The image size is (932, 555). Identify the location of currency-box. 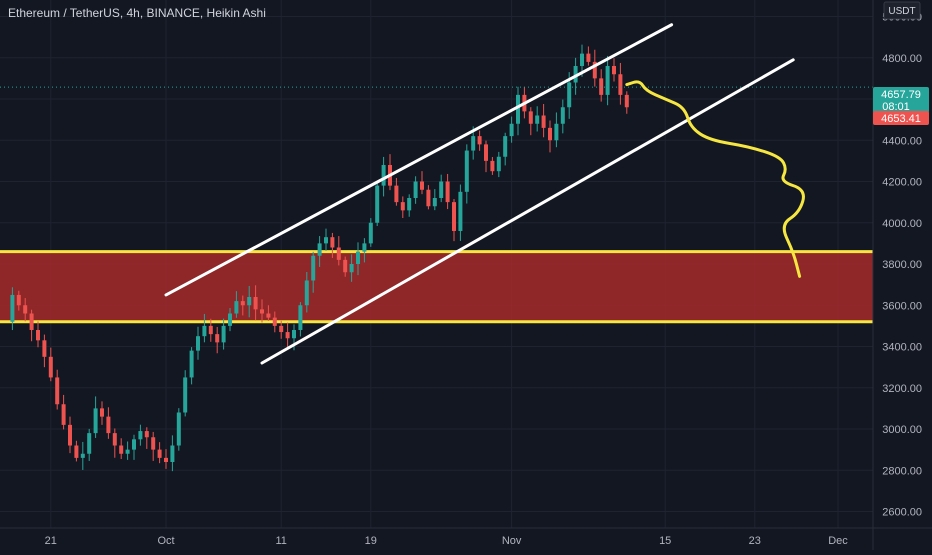
(902, 10).